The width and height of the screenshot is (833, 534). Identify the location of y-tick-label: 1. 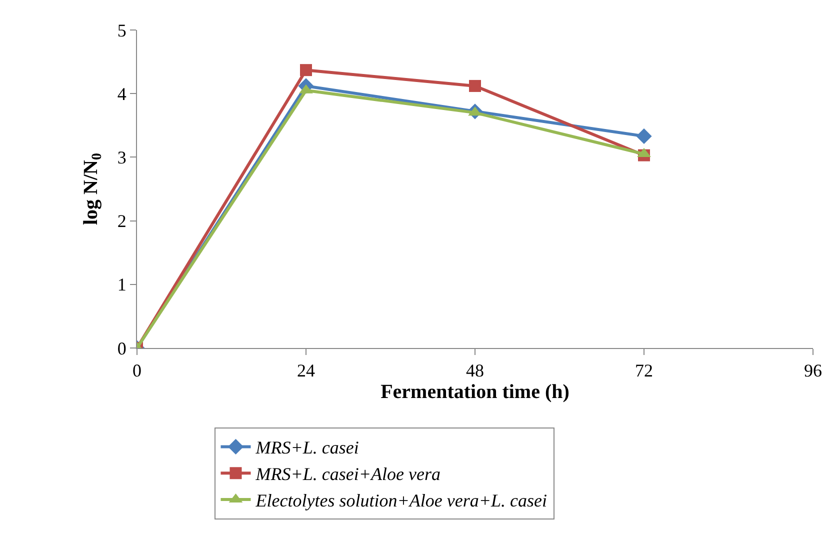
(121, 284).